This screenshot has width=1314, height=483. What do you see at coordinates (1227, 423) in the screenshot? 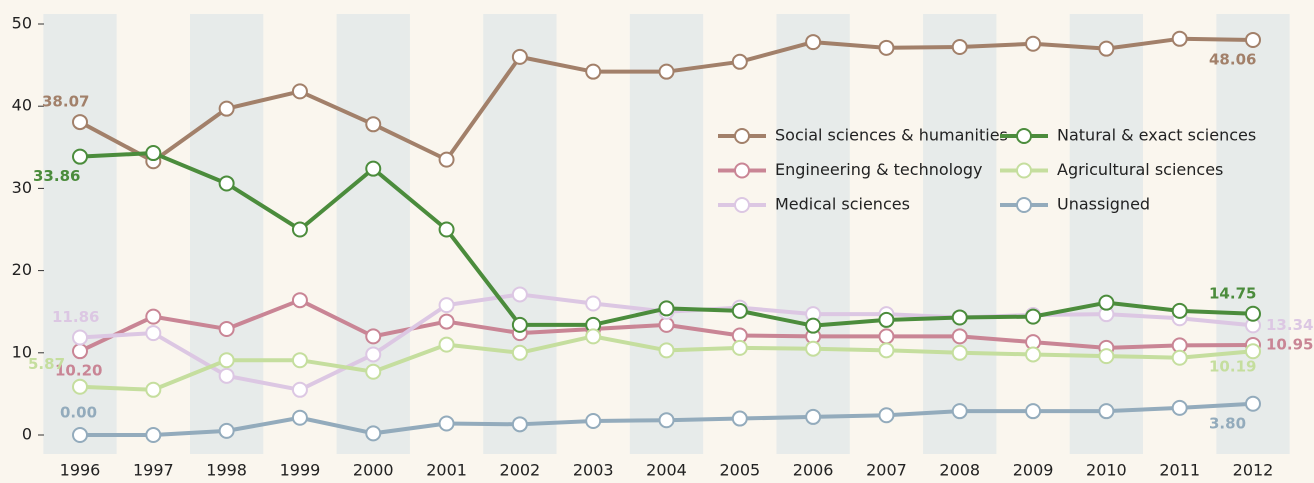
I see `value-label: 3.80` at bounding box center [1227, 423].